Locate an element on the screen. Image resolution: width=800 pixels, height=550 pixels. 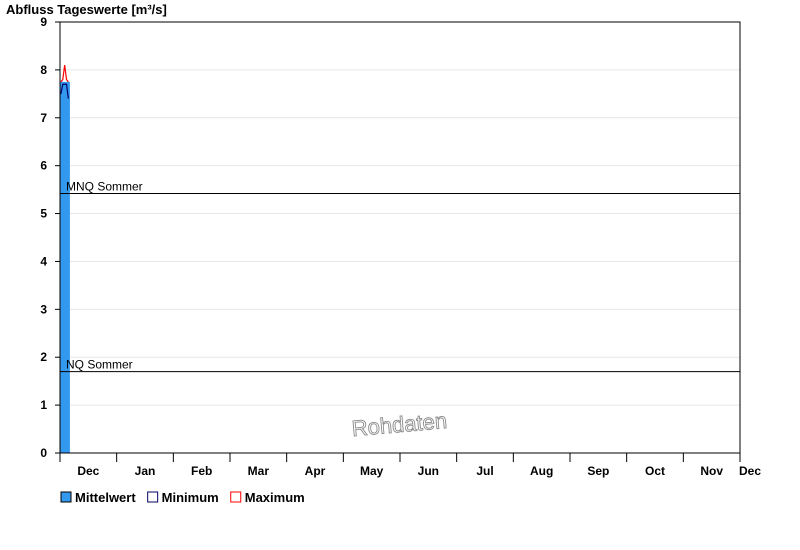
x-tick-label: Sep is located at coordinates (598, 471).